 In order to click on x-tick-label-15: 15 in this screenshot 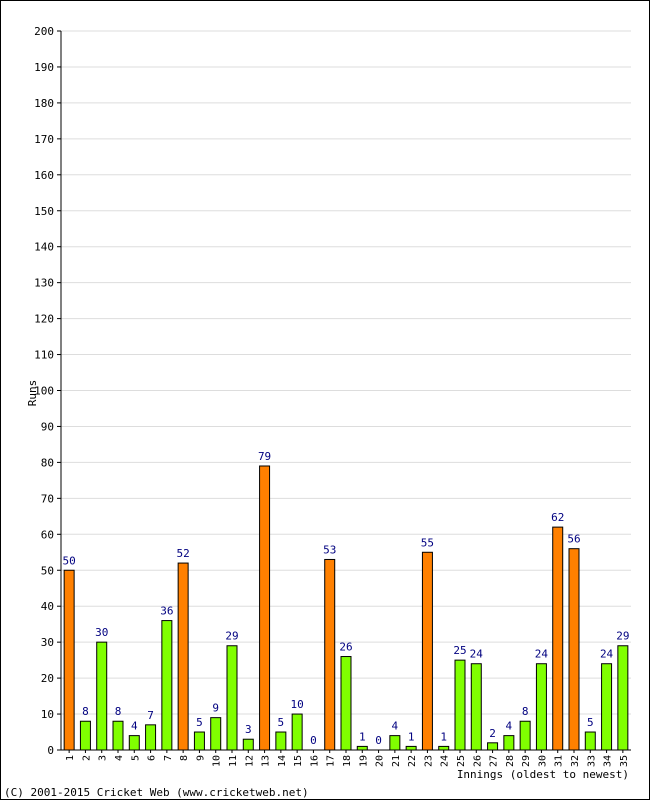, I will do `click(298, 761)`.